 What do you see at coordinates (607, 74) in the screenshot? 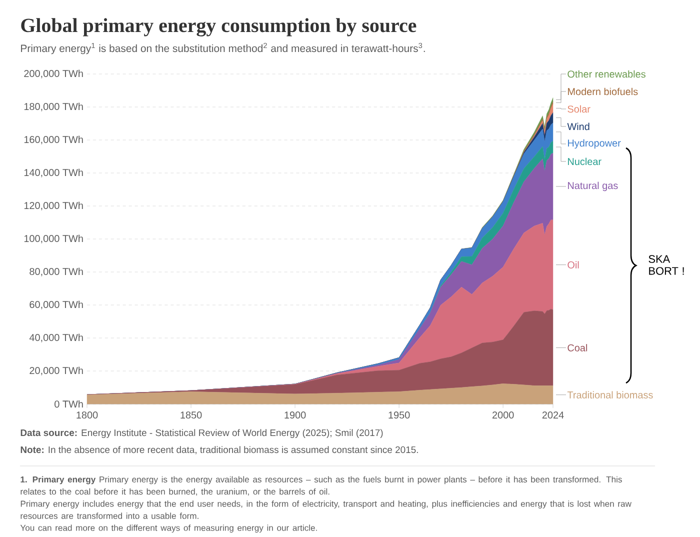
I see `text: Other renewables` at bounding box center [607, 74].